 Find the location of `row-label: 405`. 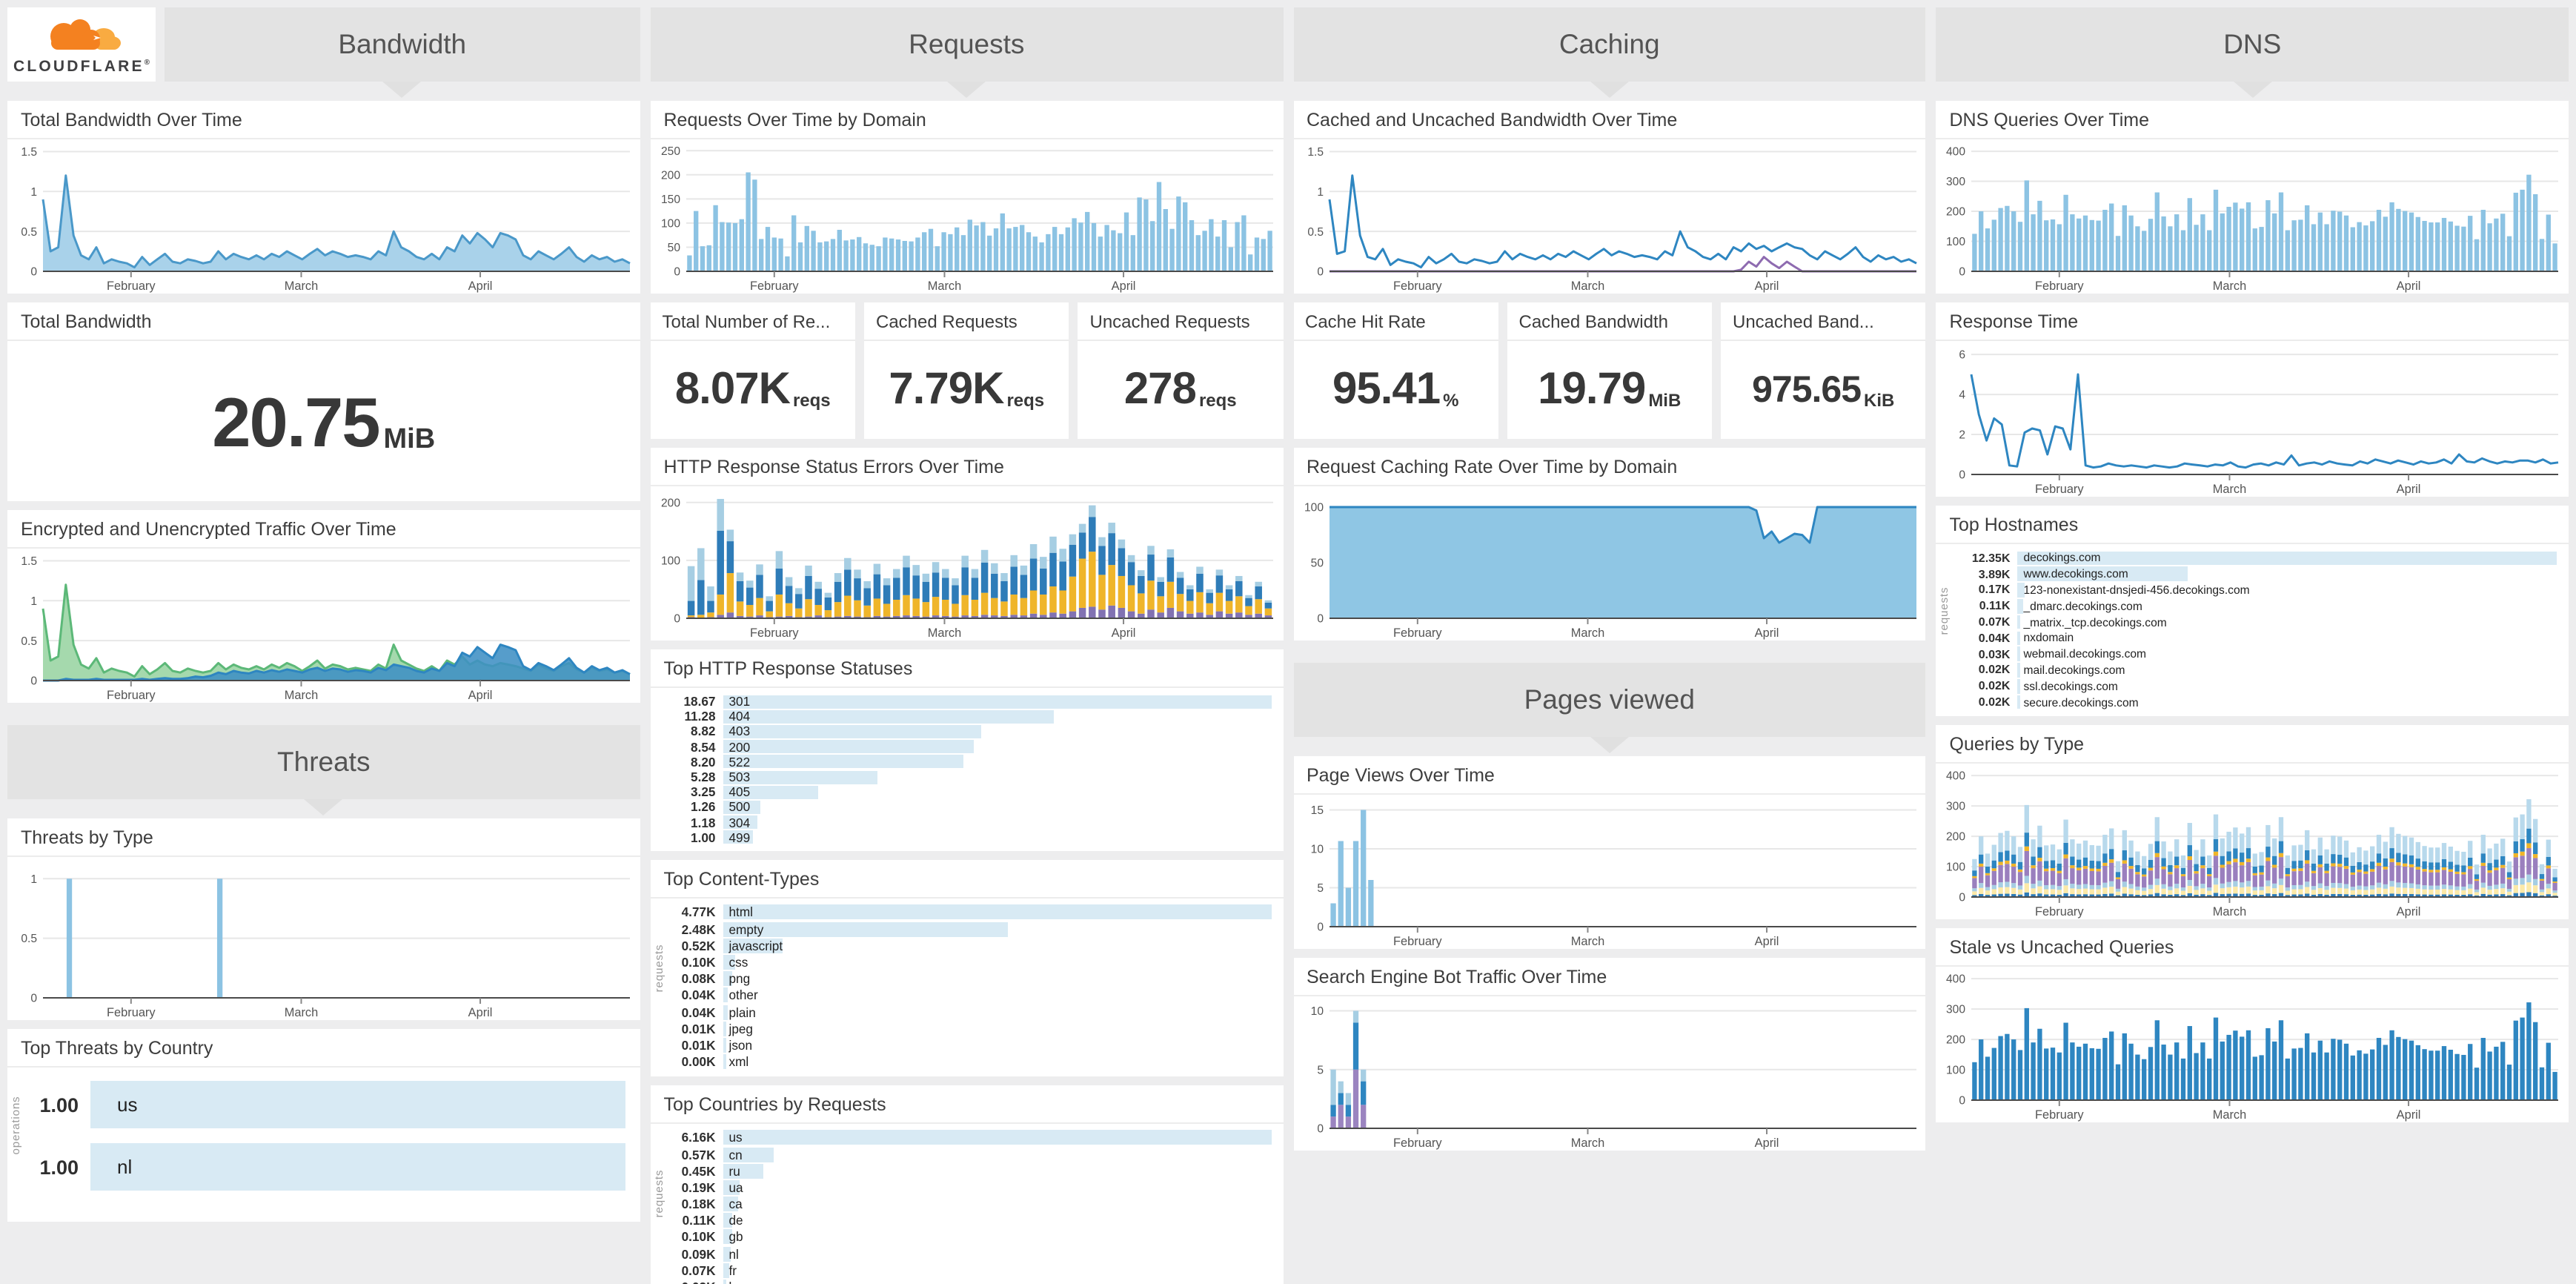

row-label: 405 is located at coordinates (739, 792).